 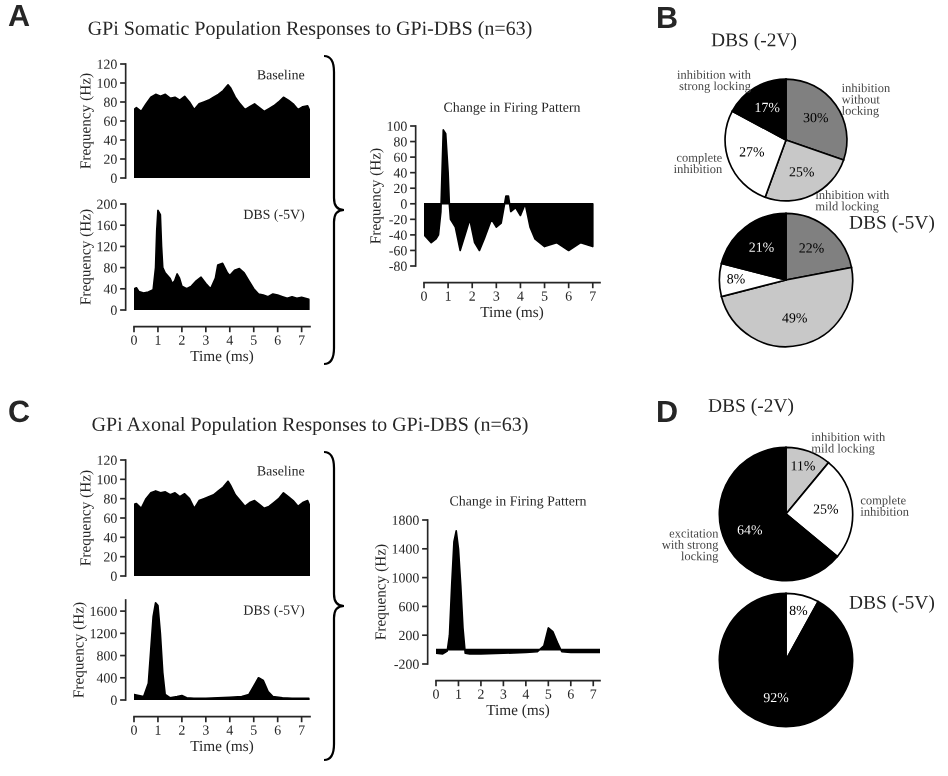 I want to click on text: A, so click(x=19, y=15).